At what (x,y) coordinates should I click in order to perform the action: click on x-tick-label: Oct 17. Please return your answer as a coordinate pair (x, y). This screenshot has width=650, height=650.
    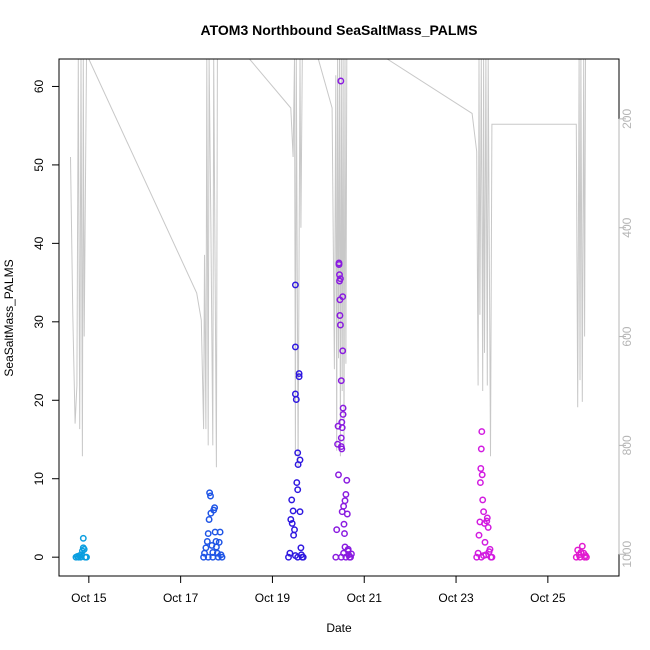
    Looking at the image, I should click on (181, 598).